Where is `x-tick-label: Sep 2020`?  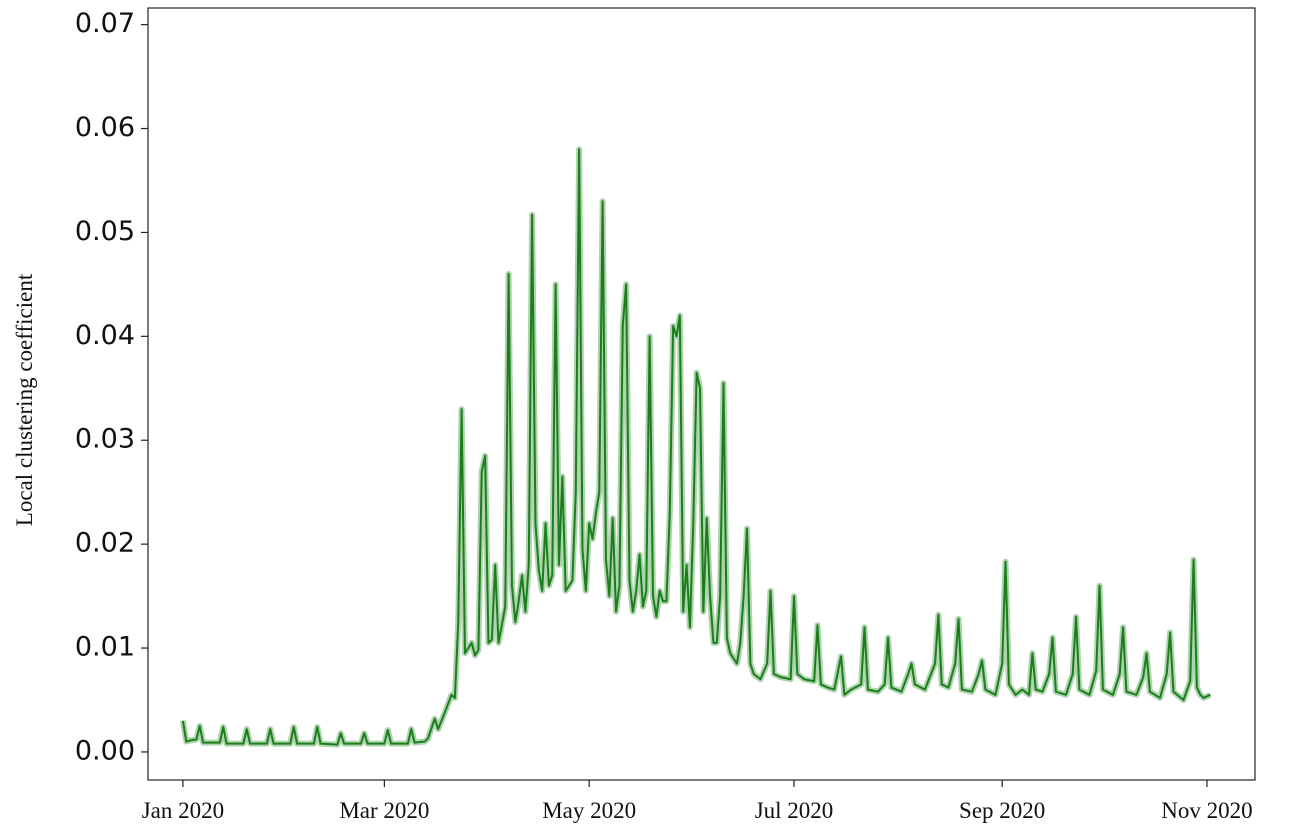 x-tick-label: Sep 2020 is located at coordinates (1002, 810).